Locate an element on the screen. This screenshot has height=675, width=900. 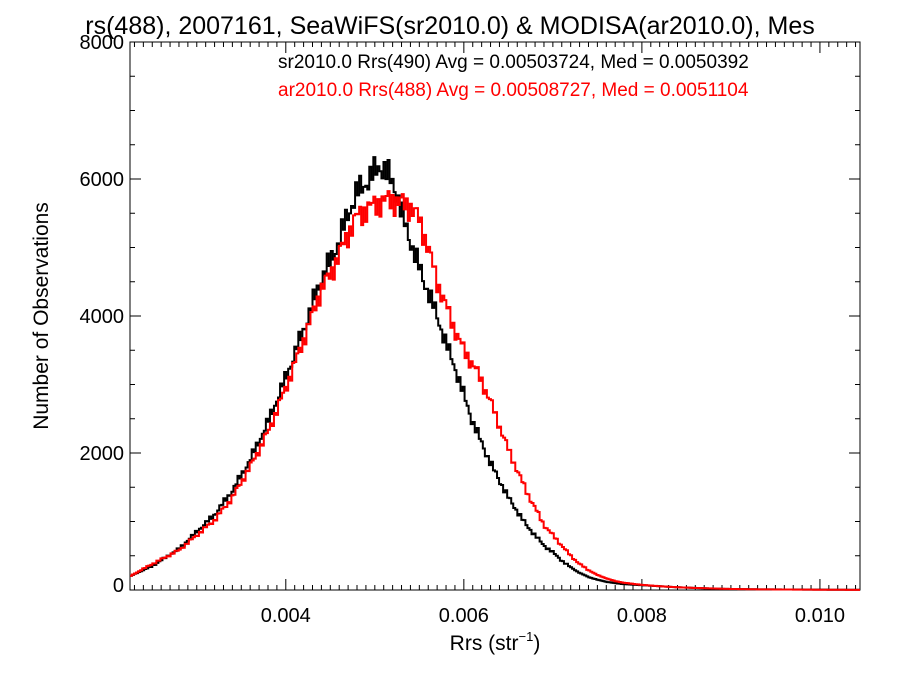
x-tick-label: 0.010 is located at coordinates (820, 616).